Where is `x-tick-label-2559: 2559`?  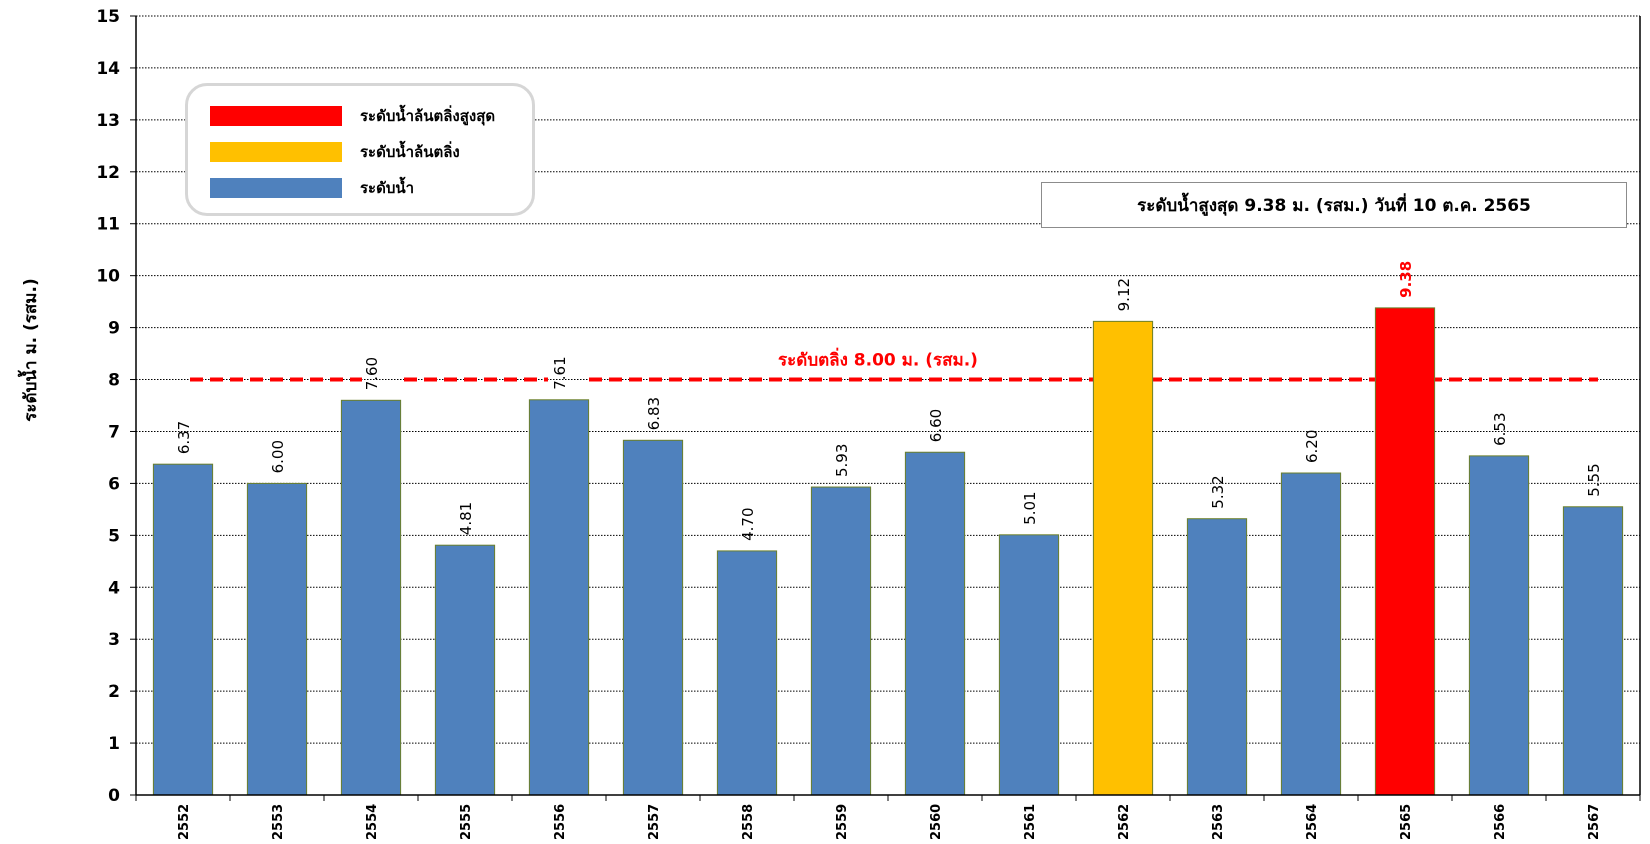 x-tick-label-2559: 2559 is located at coordinates (842, 822).